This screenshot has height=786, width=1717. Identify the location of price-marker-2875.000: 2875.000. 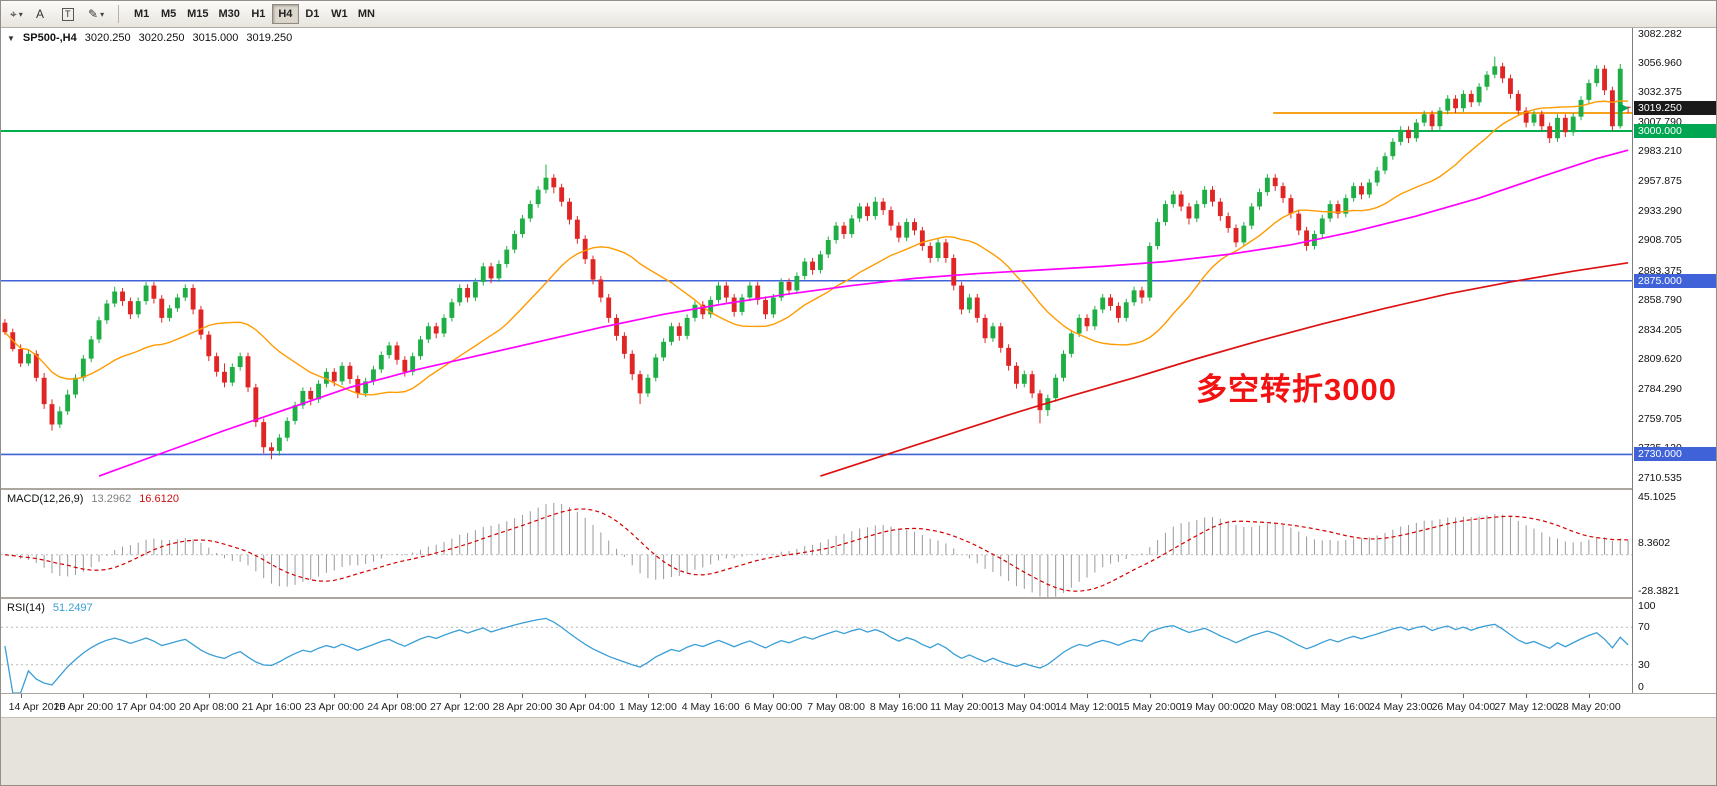
(1675, 280).